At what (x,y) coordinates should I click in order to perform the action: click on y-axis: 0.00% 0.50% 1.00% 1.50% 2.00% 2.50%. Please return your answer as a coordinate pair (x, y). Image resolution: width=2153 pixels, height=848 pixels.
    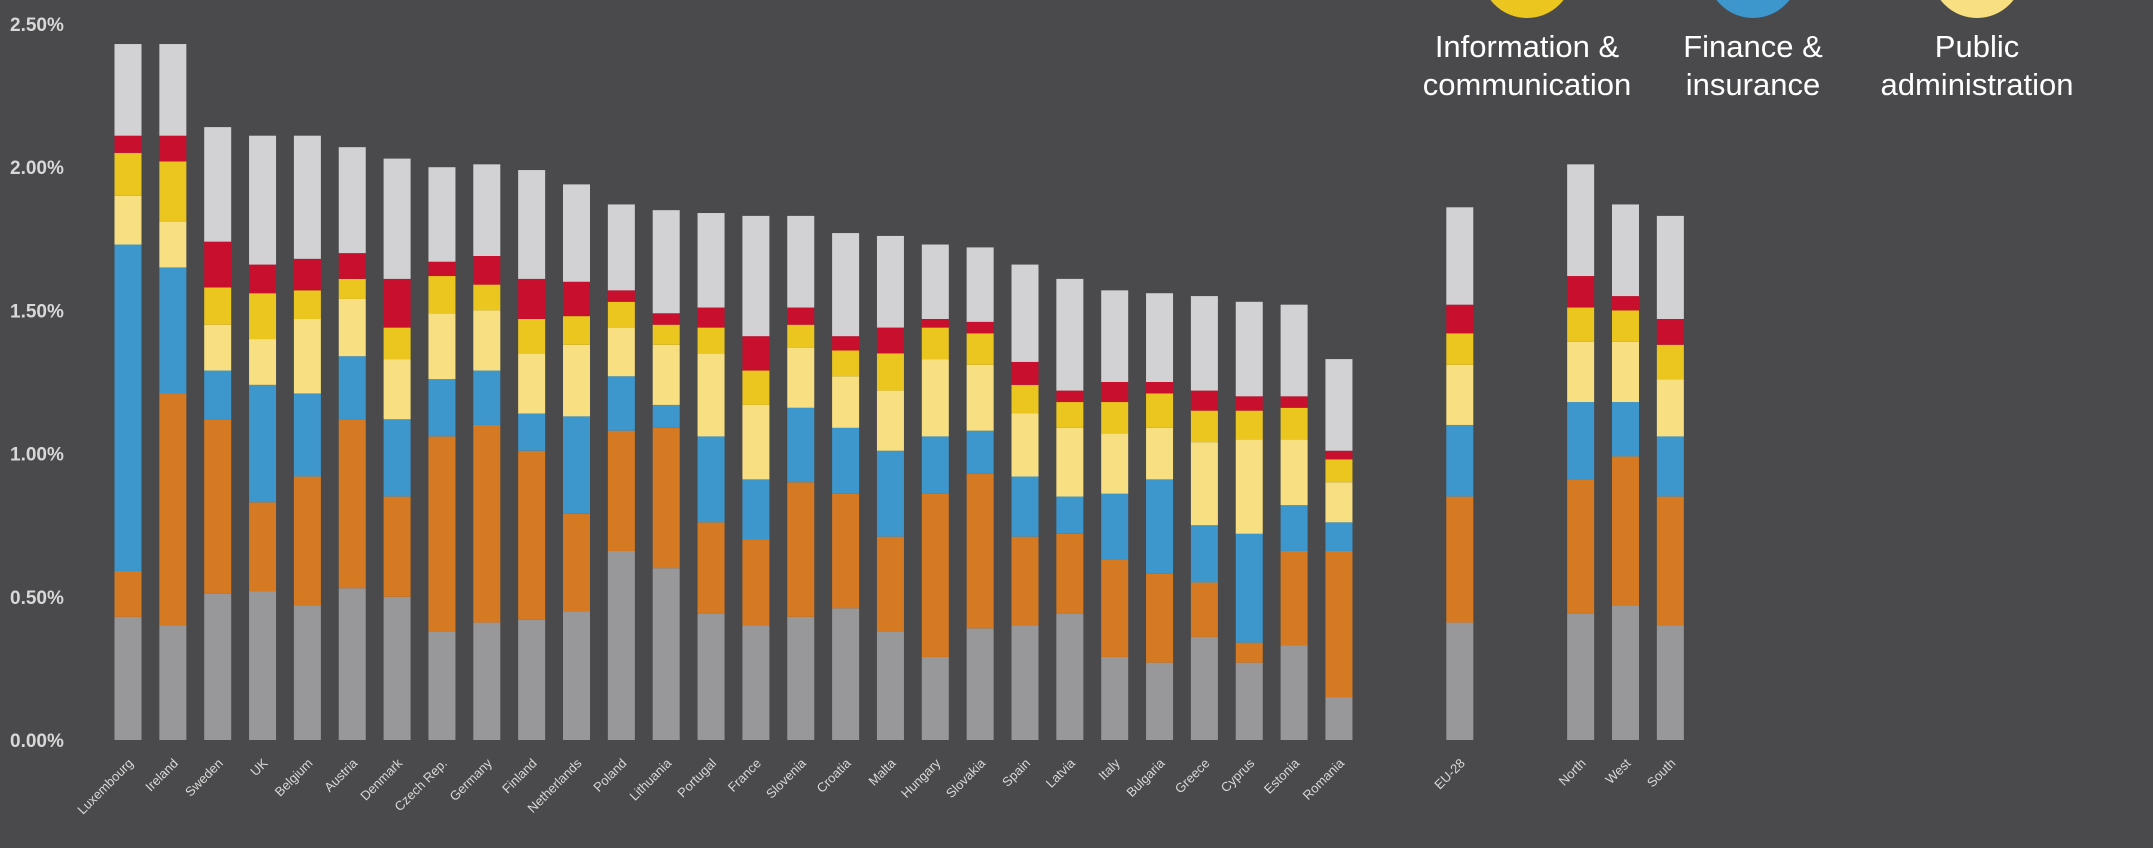
    Looking at the image, I should click on (37, 383).